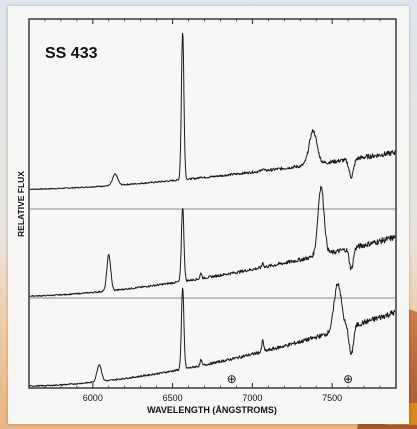 Image resolution: width=417 pixels, height=429 pixels. What do you see at coordinates (71, 53) in the screenshot?
I see `chart-title: SS 433` at bounding box center [71, 53].